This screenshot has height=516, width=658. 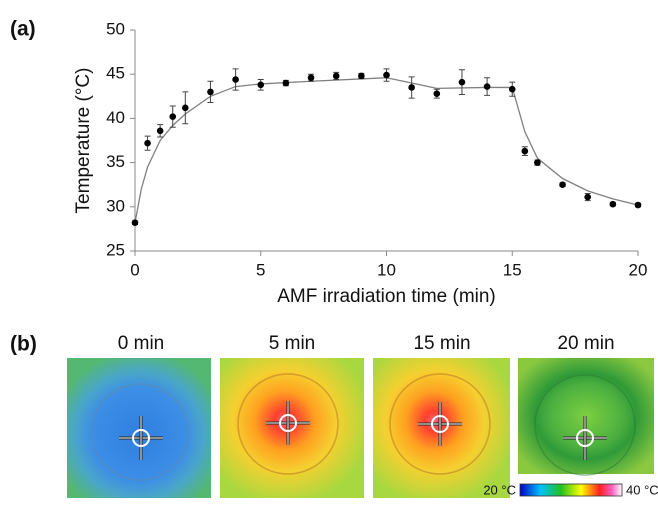 I want to click on x-tick-label: 5, so click(x=260, y=269).